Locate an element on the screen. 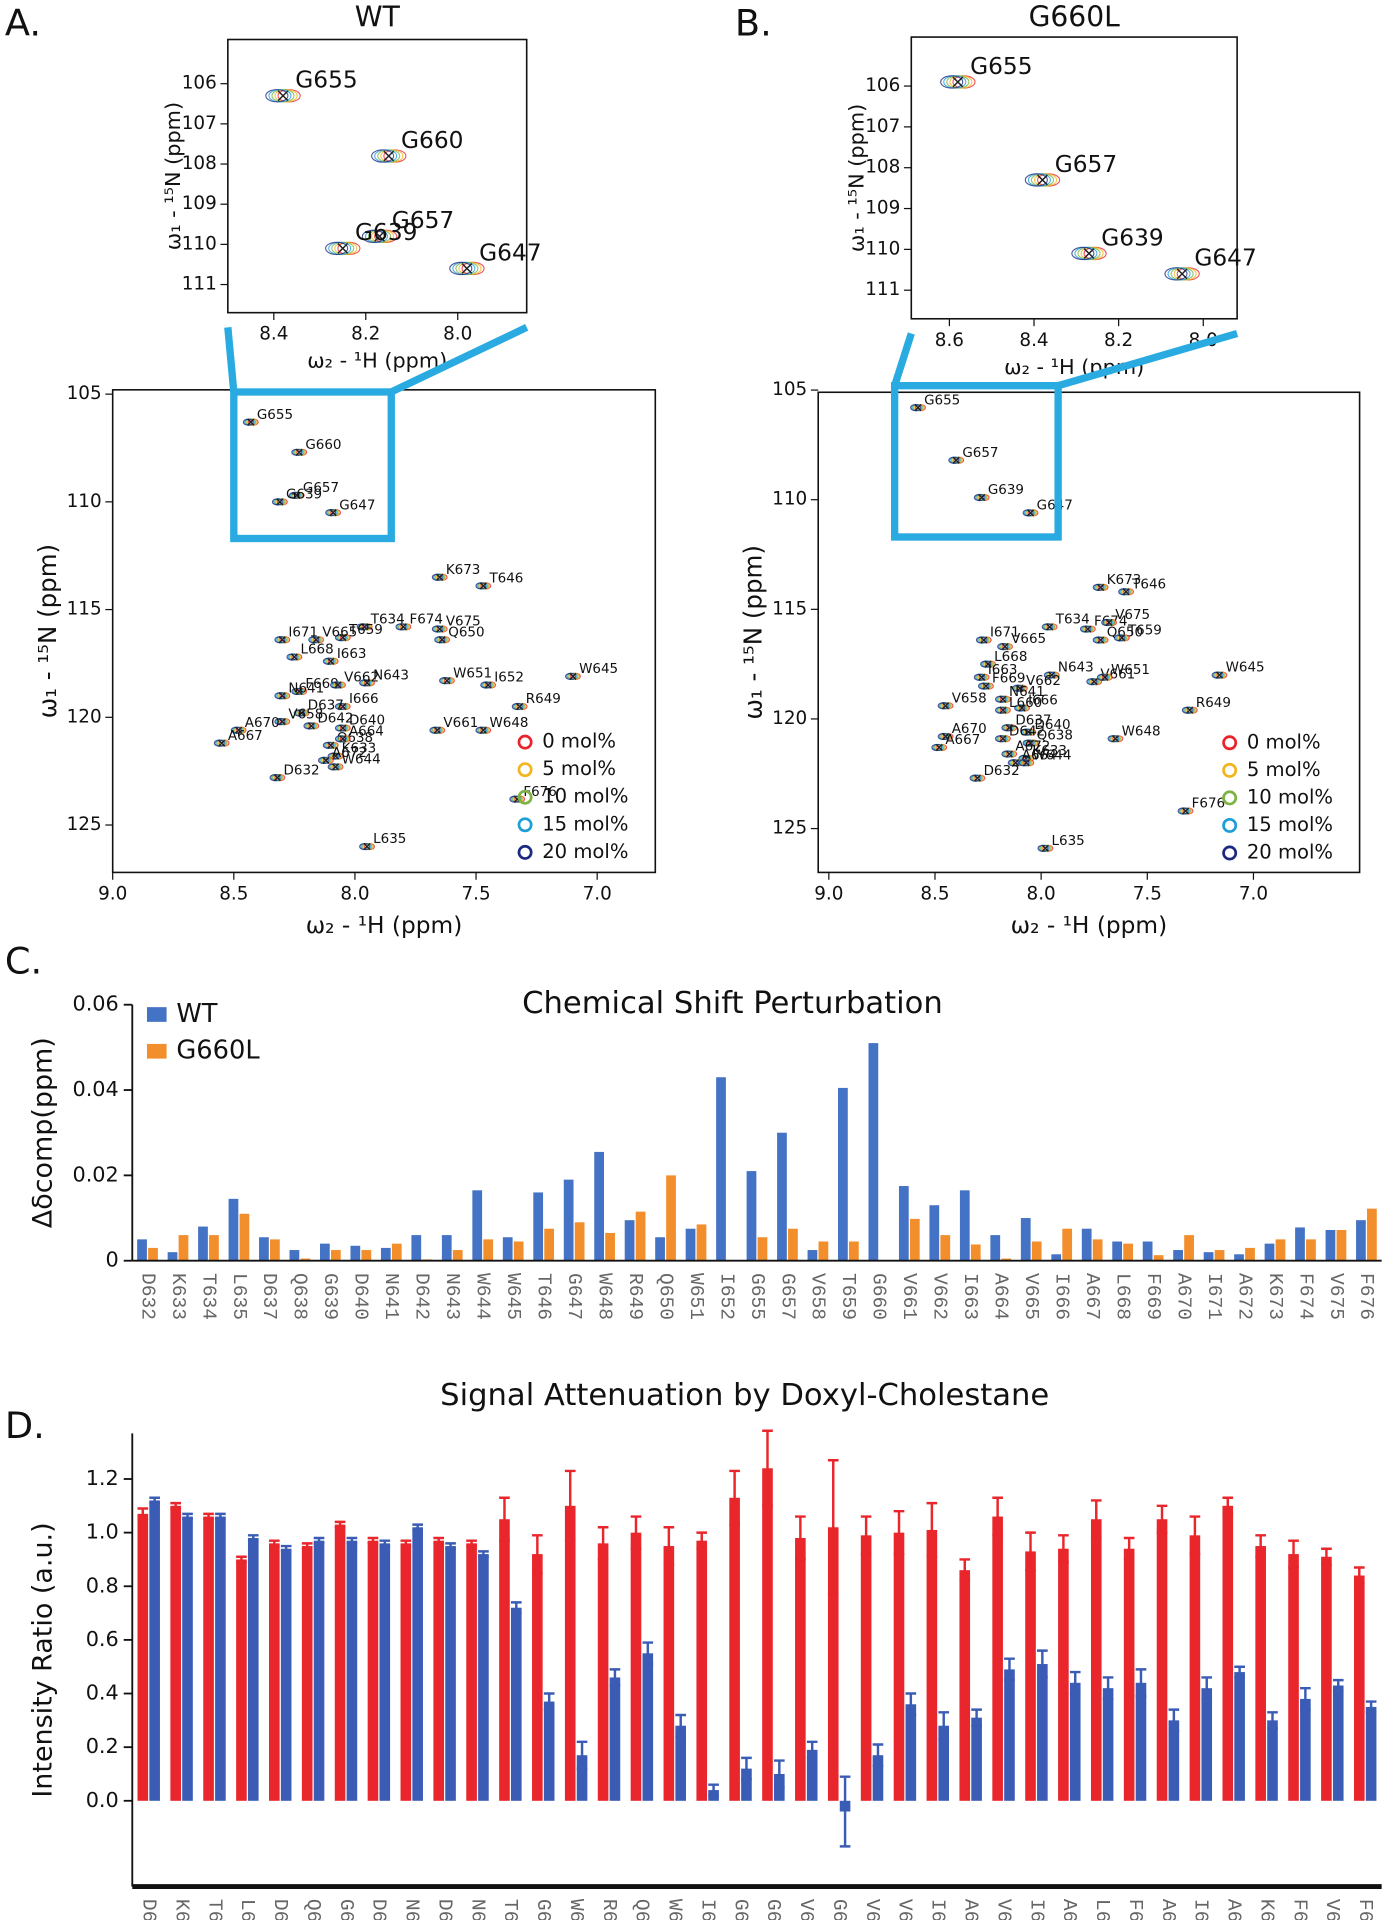 This screenshot has height=1920, width=1389. x-tick-label: R649 is located at coordinates (635, 1296).